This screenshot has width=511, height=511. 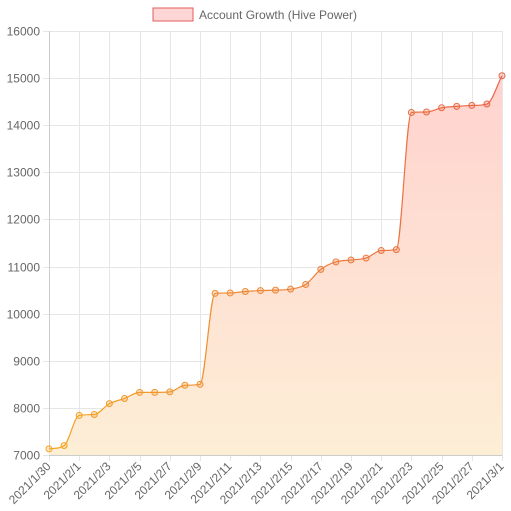 I want to click on chart-legend: Account Growth (Hive Power), so click(x=254, y=14).